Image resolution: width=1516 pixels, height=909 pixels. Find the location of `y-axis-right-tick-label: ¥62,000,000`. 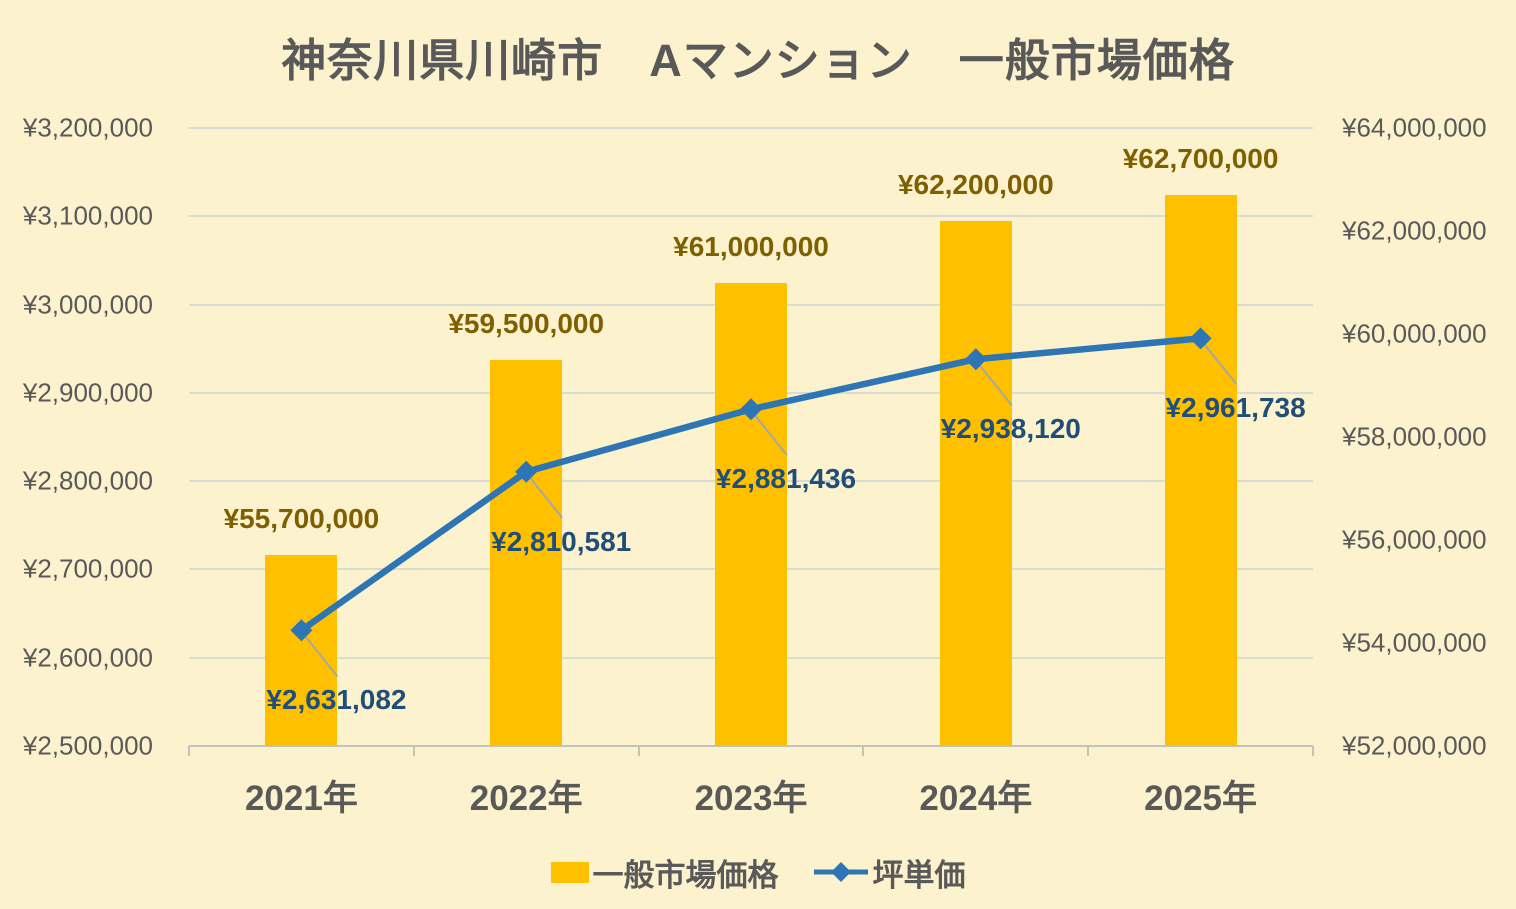

y-axis-right-tick-label: ¥62,000,000 is located at coordinates (1414, 230).